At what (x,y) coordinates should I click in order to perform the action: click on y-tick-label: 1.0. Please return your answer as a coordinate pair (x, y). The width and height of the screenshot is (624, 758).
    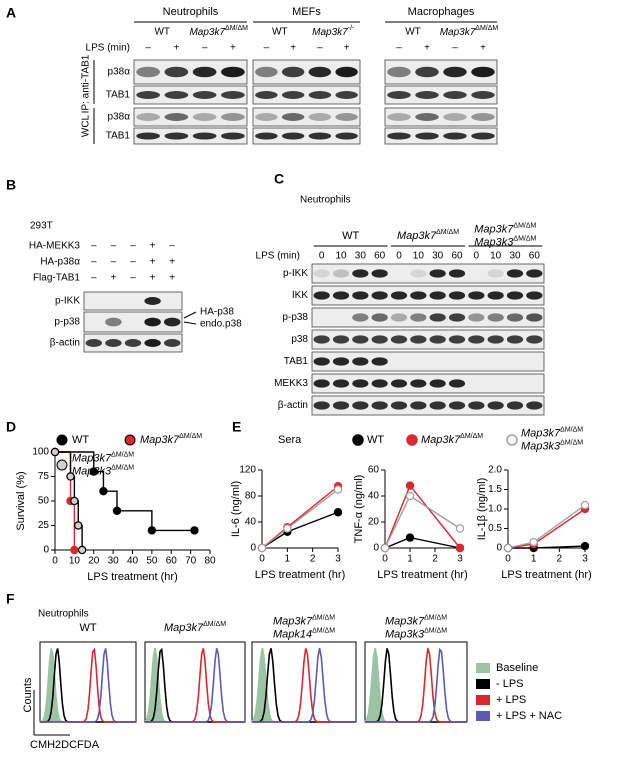
    Looking at the image, I should click on (495, 509).